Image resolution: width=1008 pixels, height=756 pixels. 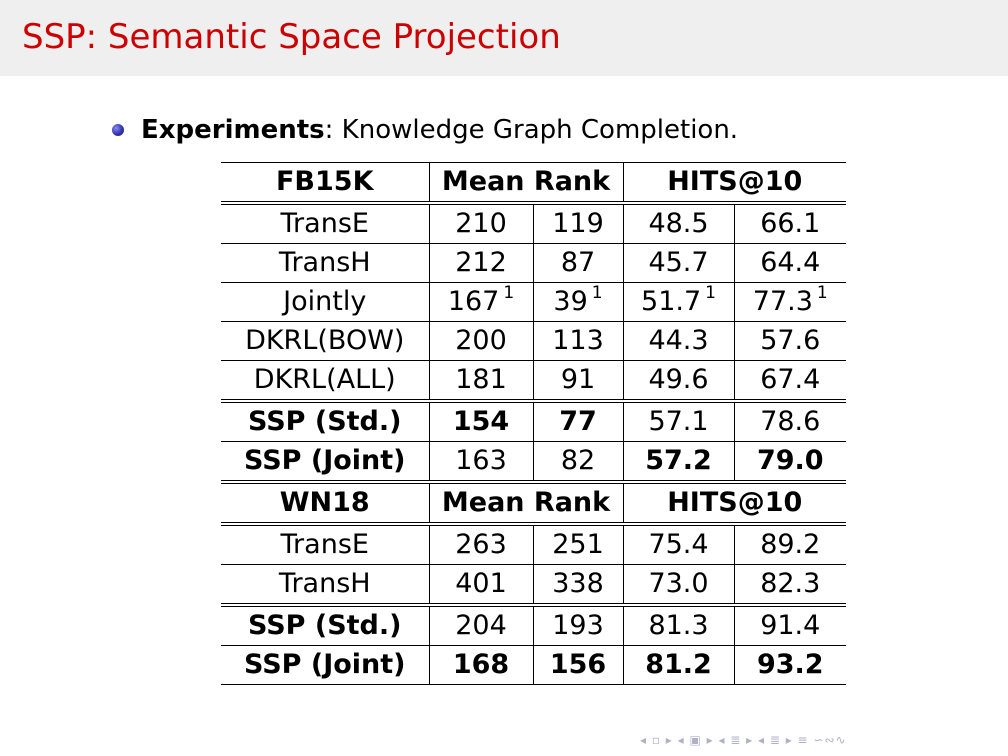 I want to click on model-cell: DKRL(BOW), so click(x=325, y=341).